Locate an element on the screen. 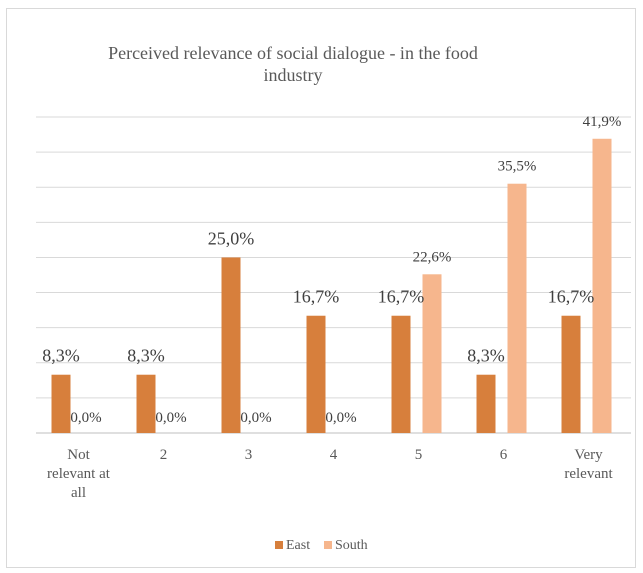 The width and height of the screenshot is (643, 573). legend-label: East is located at coordinates (298, 545).